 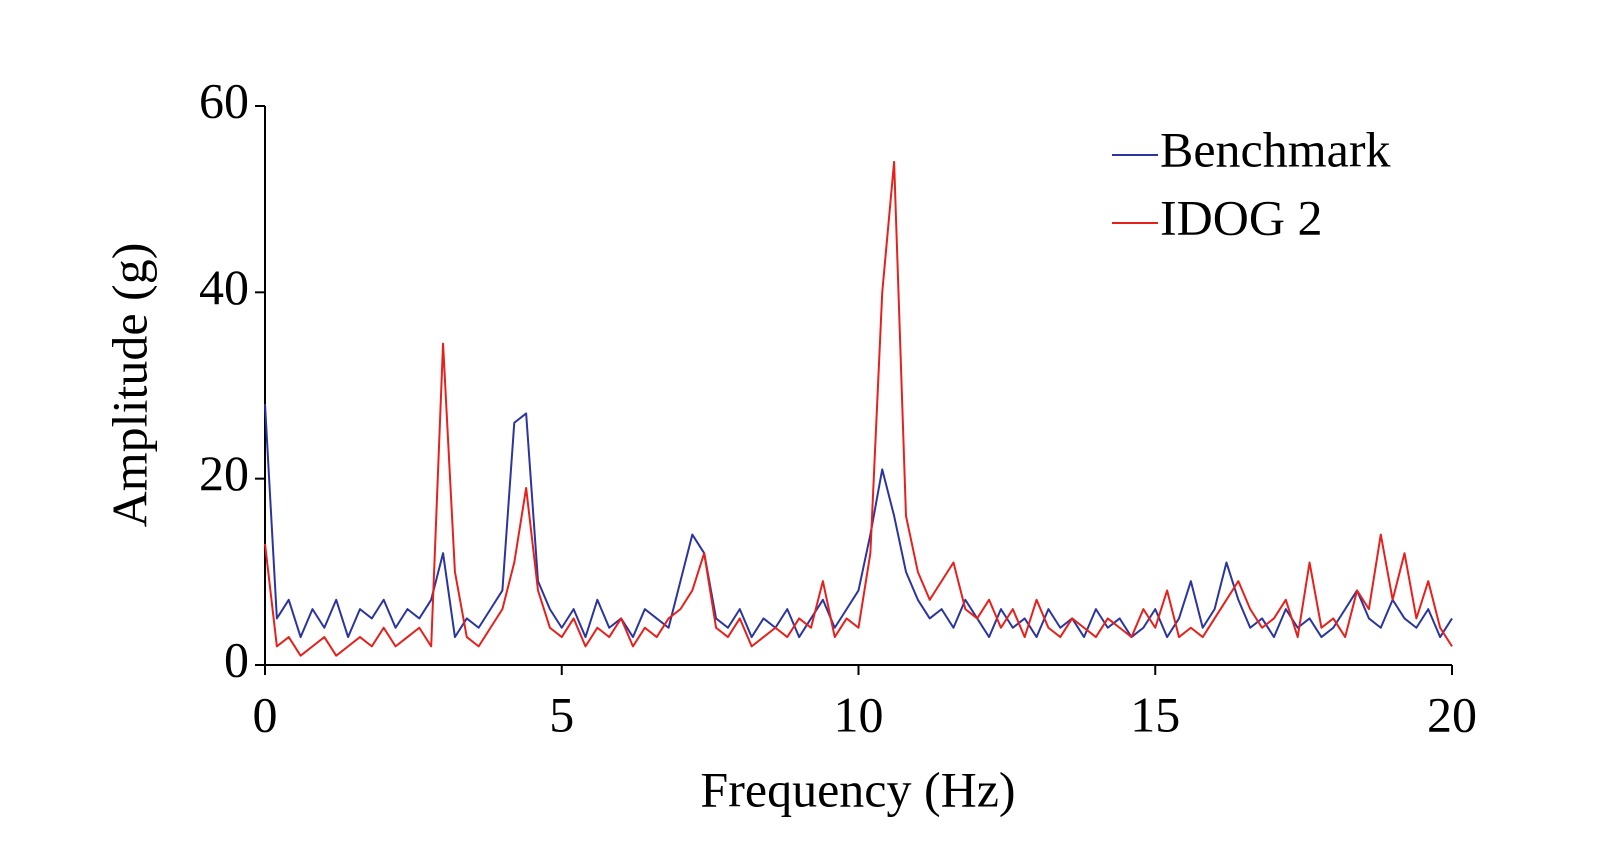 I want to click on y-tick-label: 40, so click(x=224, y=287).